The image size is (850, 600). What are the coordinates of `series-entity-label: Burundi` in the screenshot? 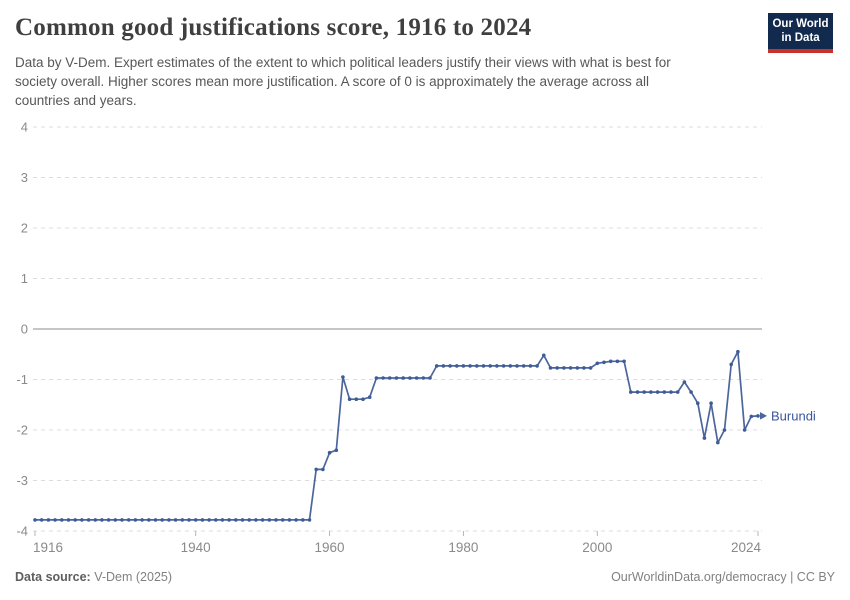 It's located at (793, 415).